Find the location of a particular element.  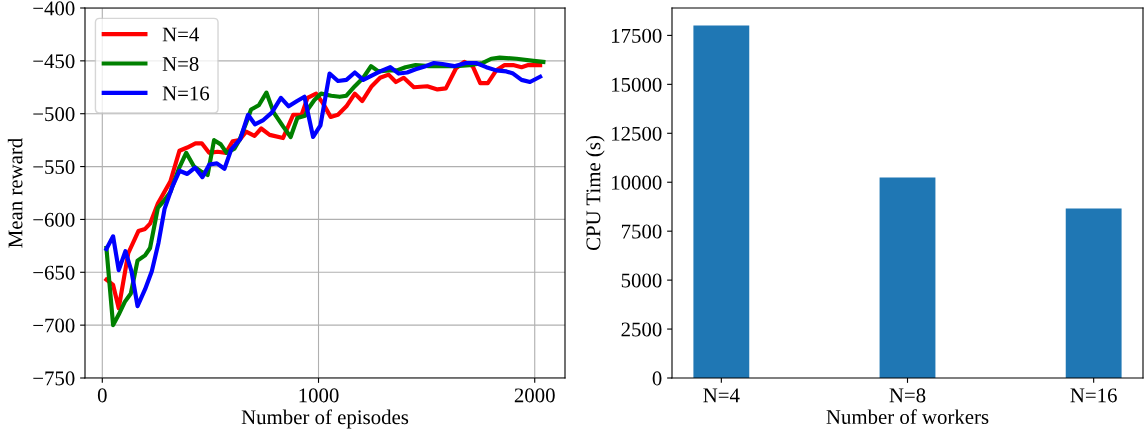

y-tick-label: 15000 is located at coordinates (637, 84).